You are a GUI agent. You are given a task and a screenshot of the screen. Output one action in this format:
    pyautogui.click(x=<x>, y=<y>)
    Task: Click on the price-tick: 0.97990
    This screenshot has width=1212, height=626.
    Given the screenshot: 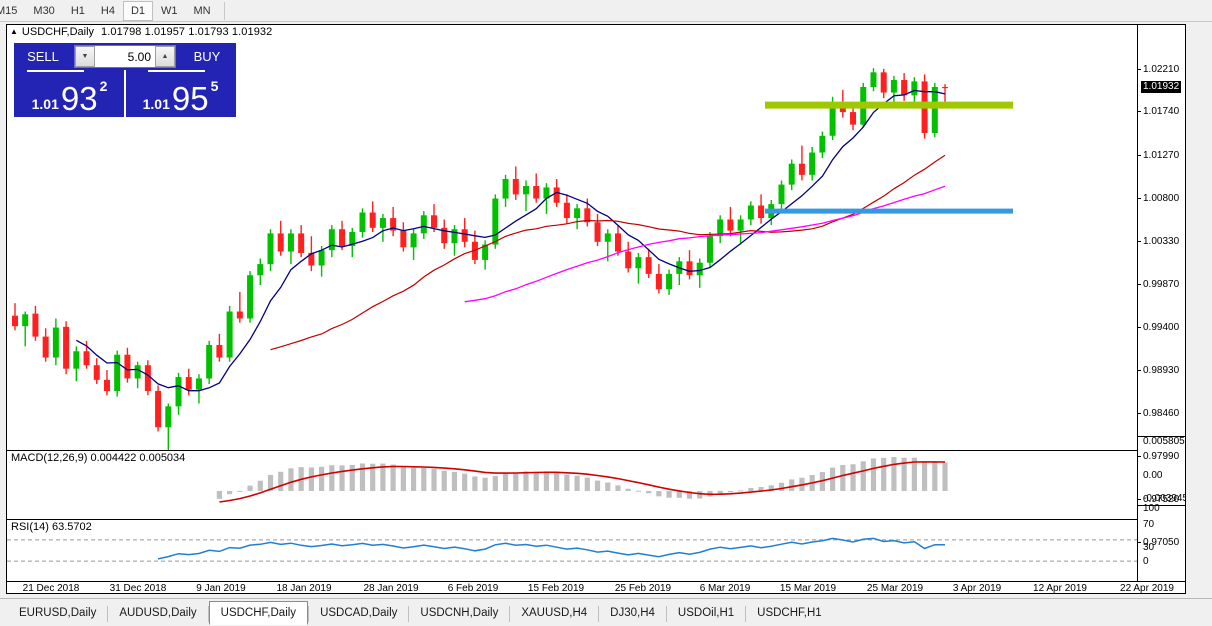 What is the action you would take?
    pyautogui.click(x=1158, y=457)
    